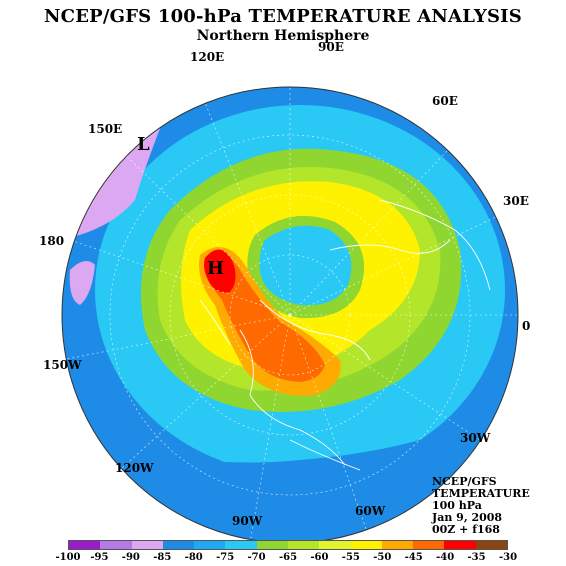  What do you see at coordinates (445, 101) in the screenshot?
I see `lon-label-60e: 60E` at bounding box center [445, 101].